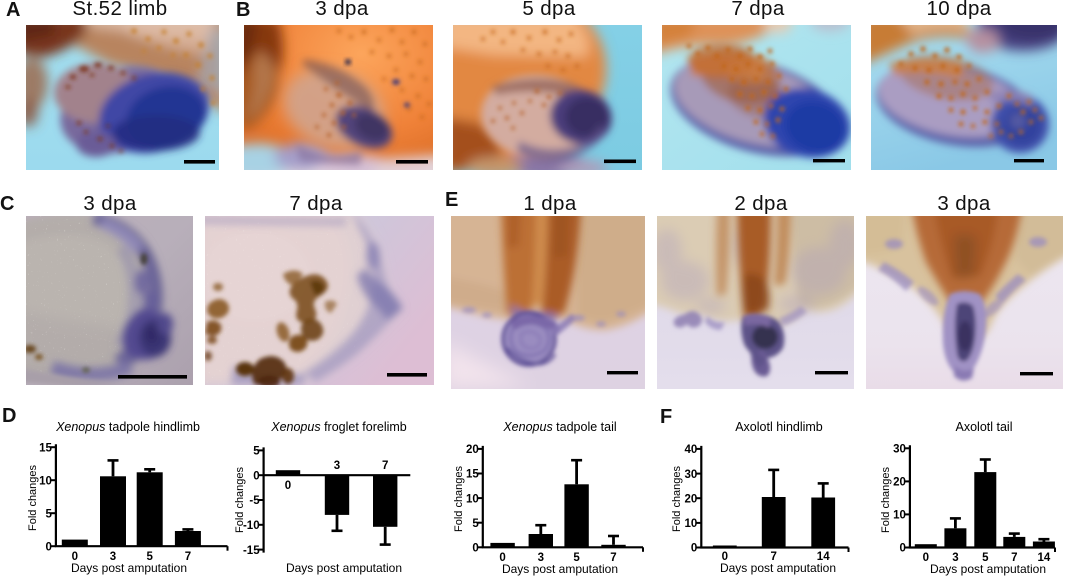 This screenshot has height=576, width=1065. I want to click on svg-text: -15, so click(251, 551).